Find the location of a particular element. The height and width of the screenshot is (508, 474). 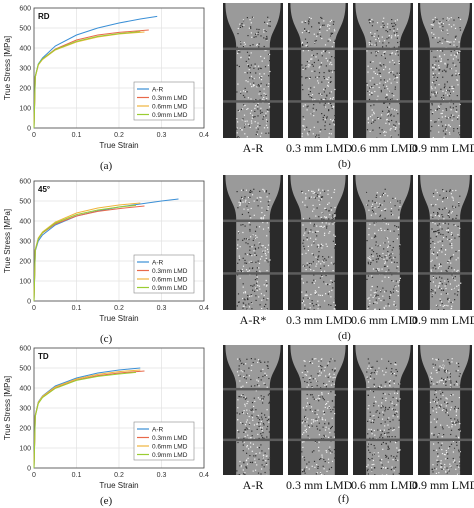

y-tick-label: 200 is located at coordinates (25, 262).